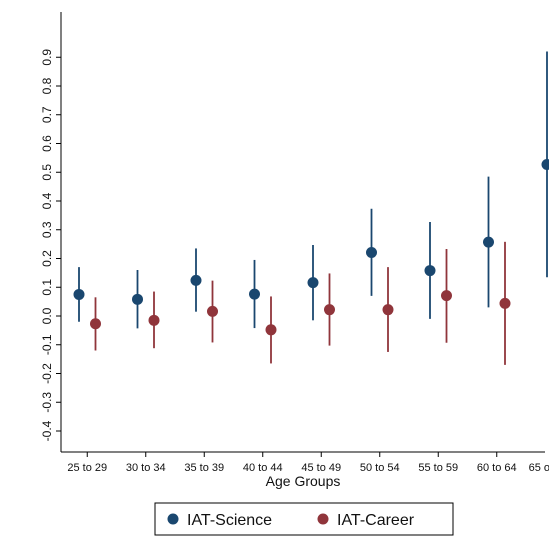  Describe the element at coordinates (497, 468) in the screenshot. I see `x-tick-label: 60 to 64` at that location.